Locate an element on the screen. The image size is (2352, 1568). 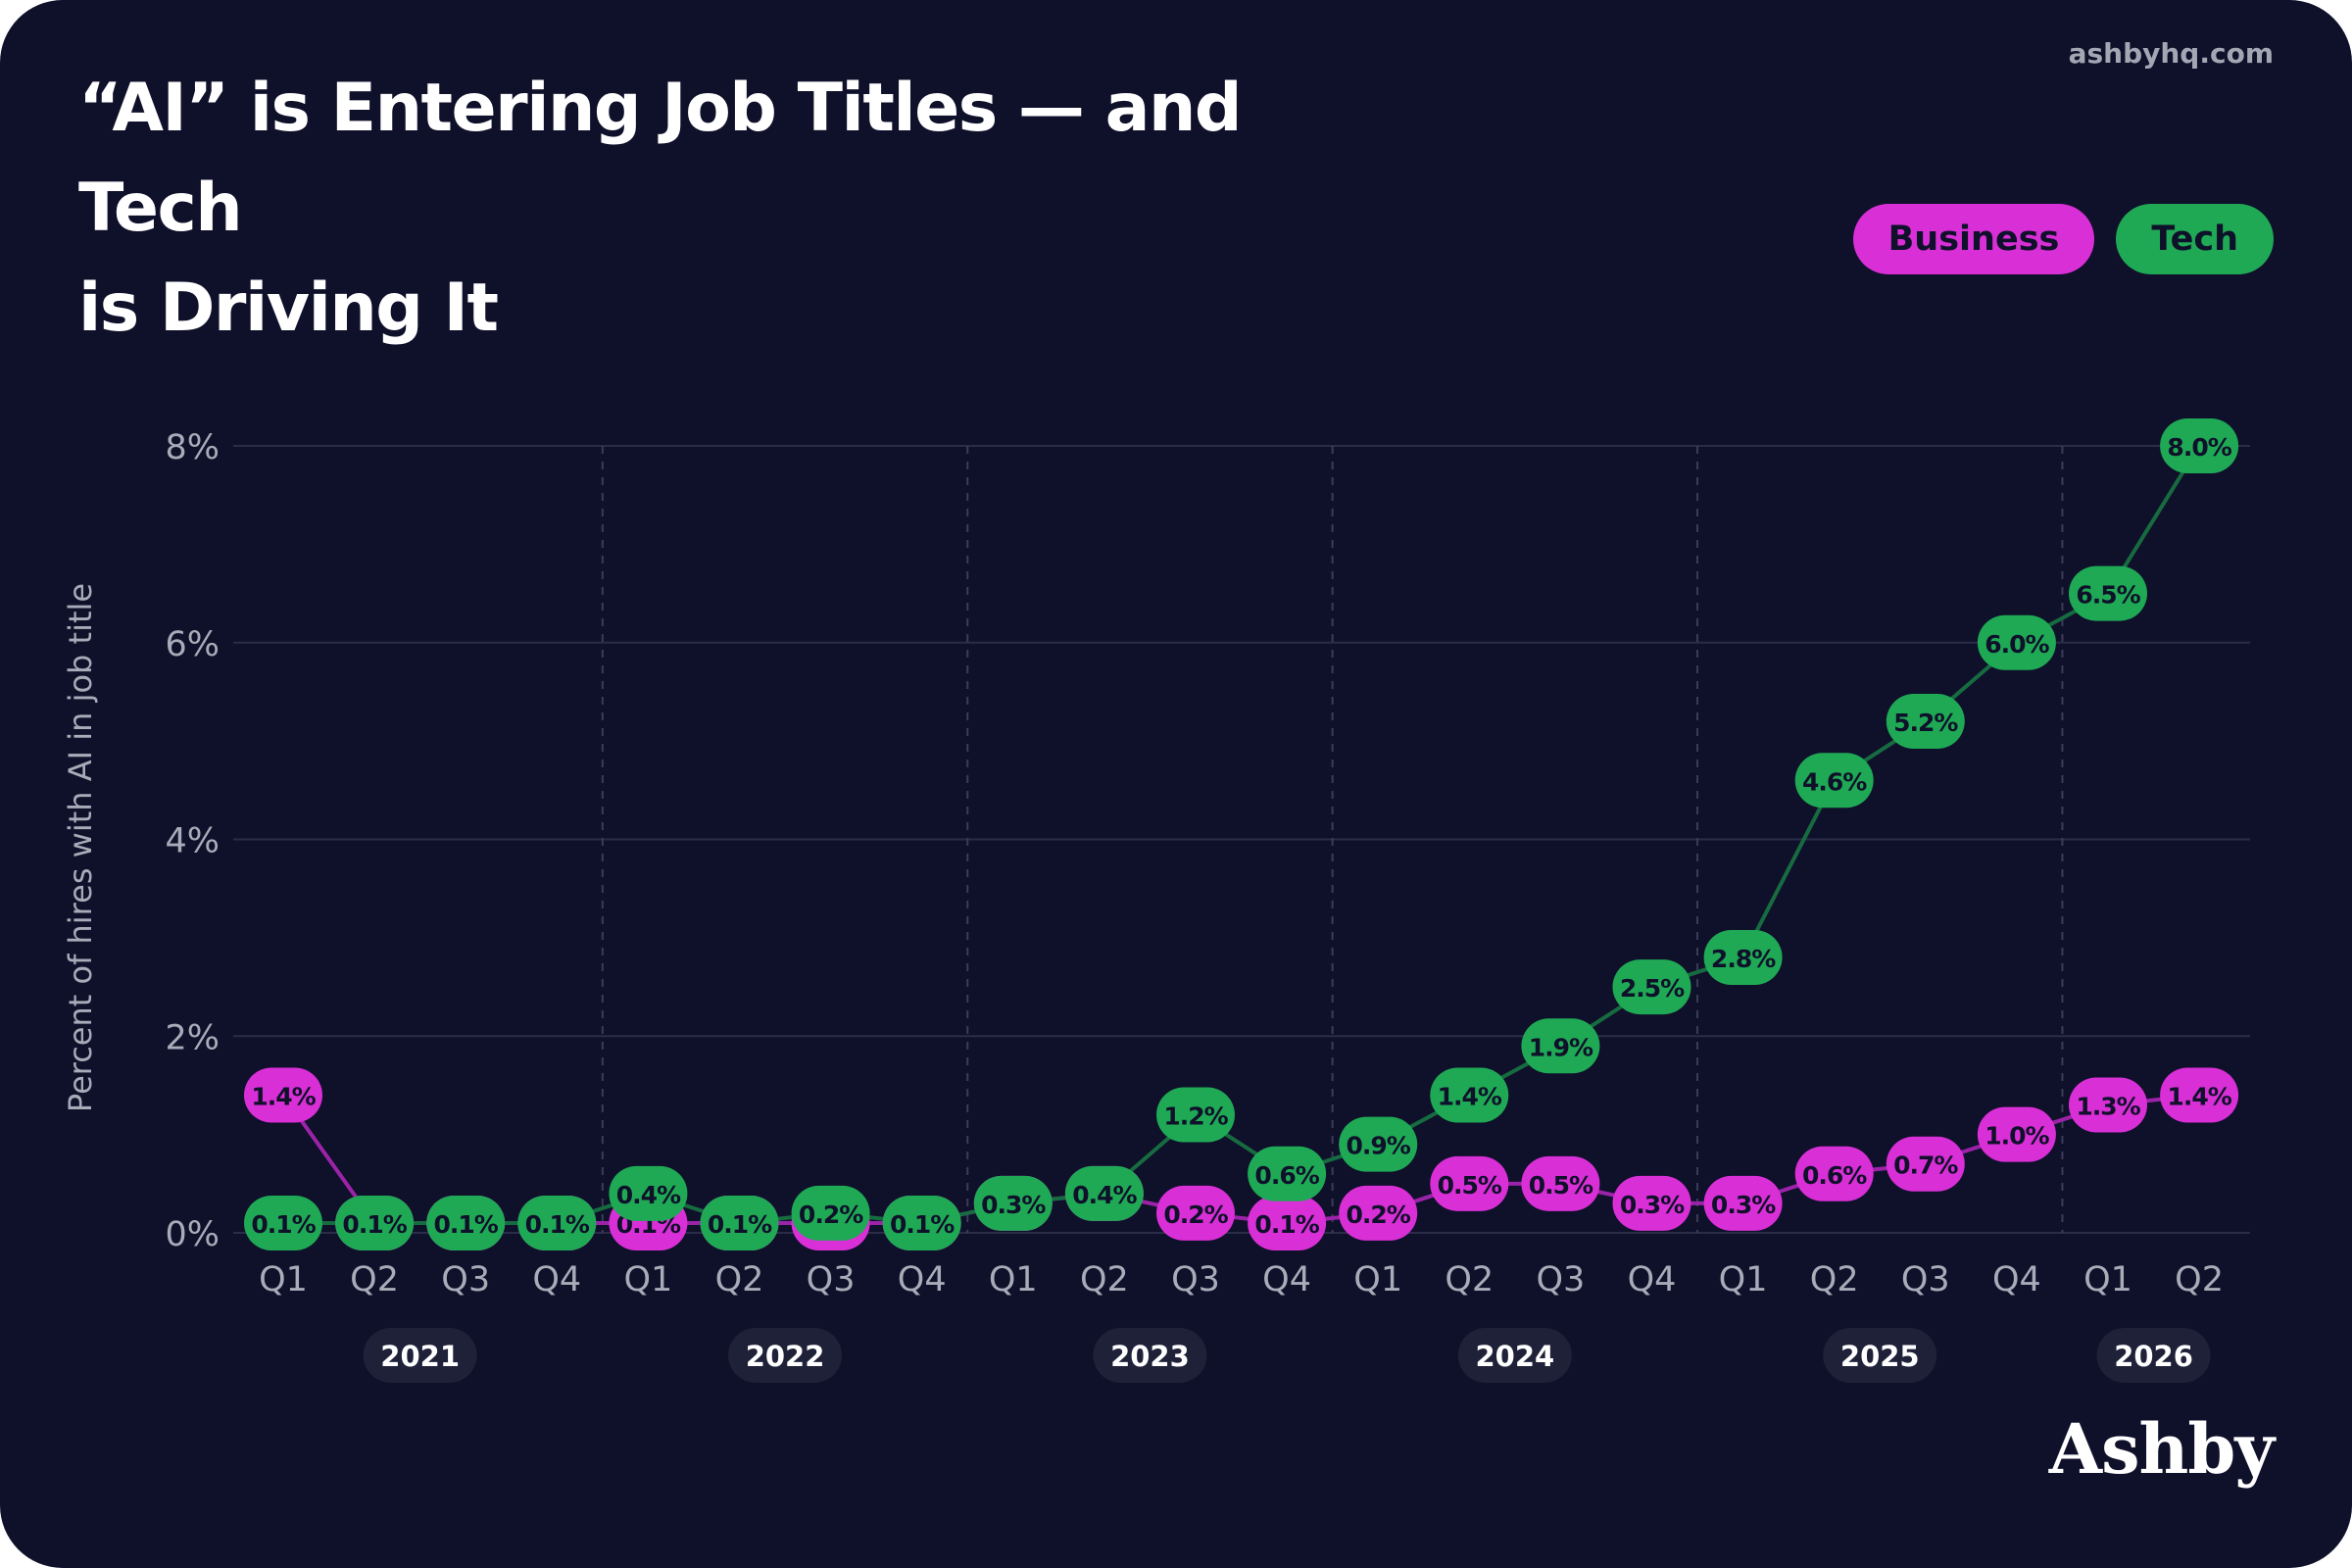
data-label-tech: 5.2% is located at coordinates (1925, 723).